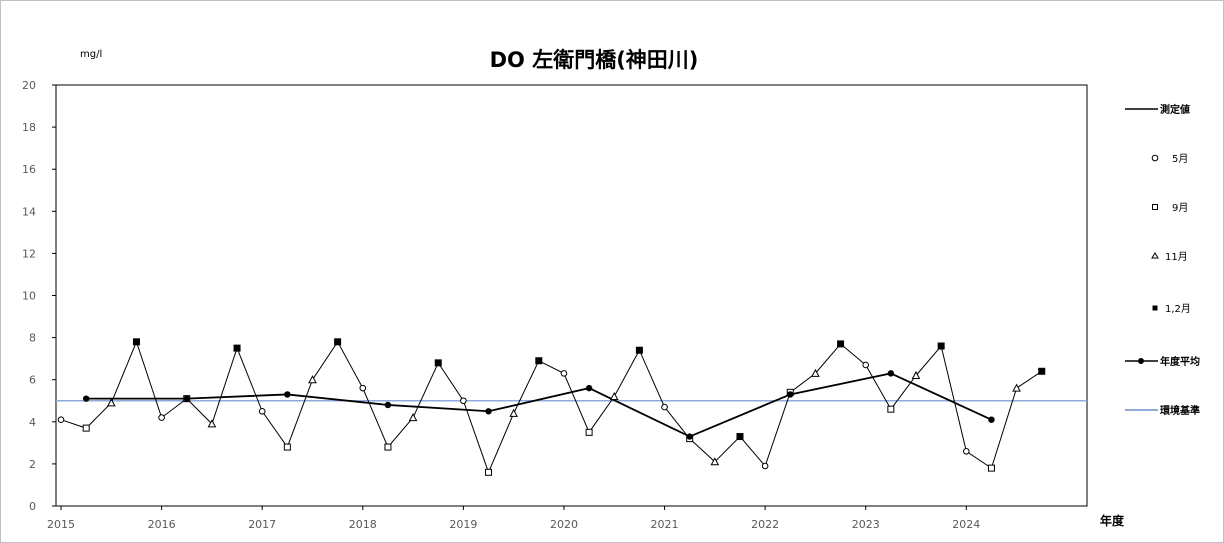 The height and width of the screenshot is (543, 1224). I want to click on legend-sep-label: 9月, so click(1180, 208).